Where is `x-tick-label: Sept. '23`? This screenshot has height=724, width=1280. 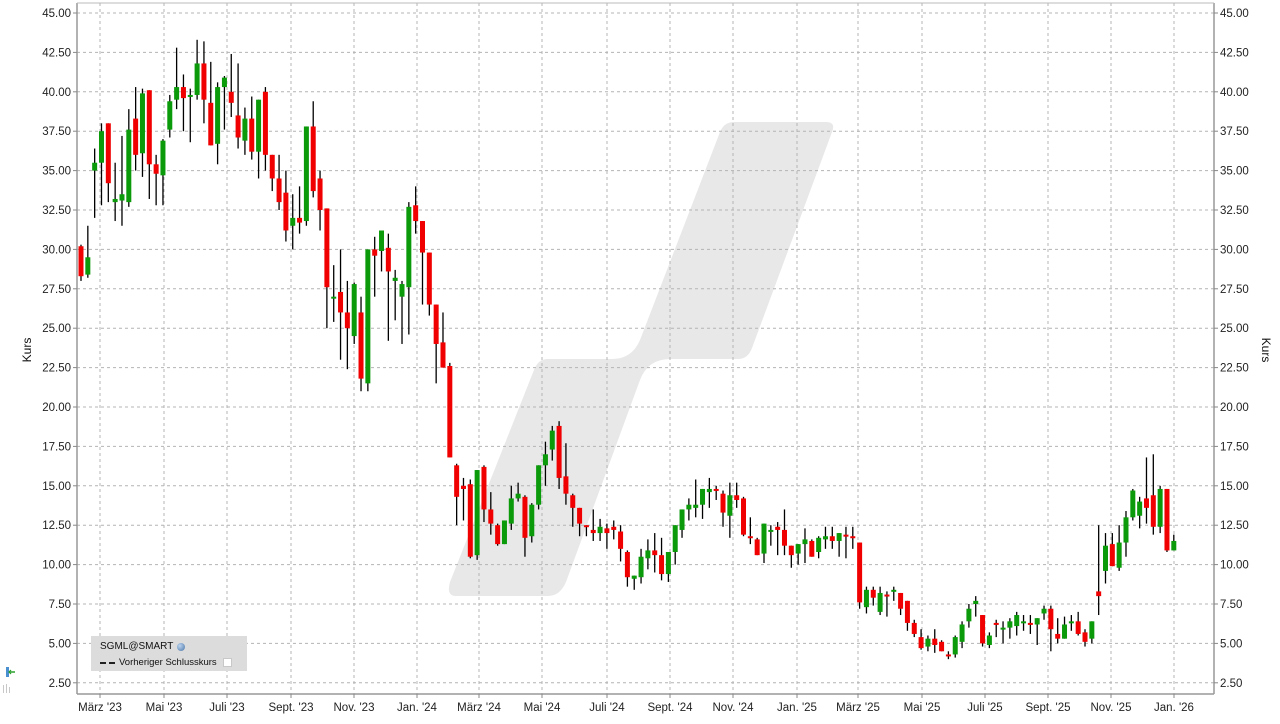 x-tick-label: Sept. '23 is located at coordinates (290, 708).